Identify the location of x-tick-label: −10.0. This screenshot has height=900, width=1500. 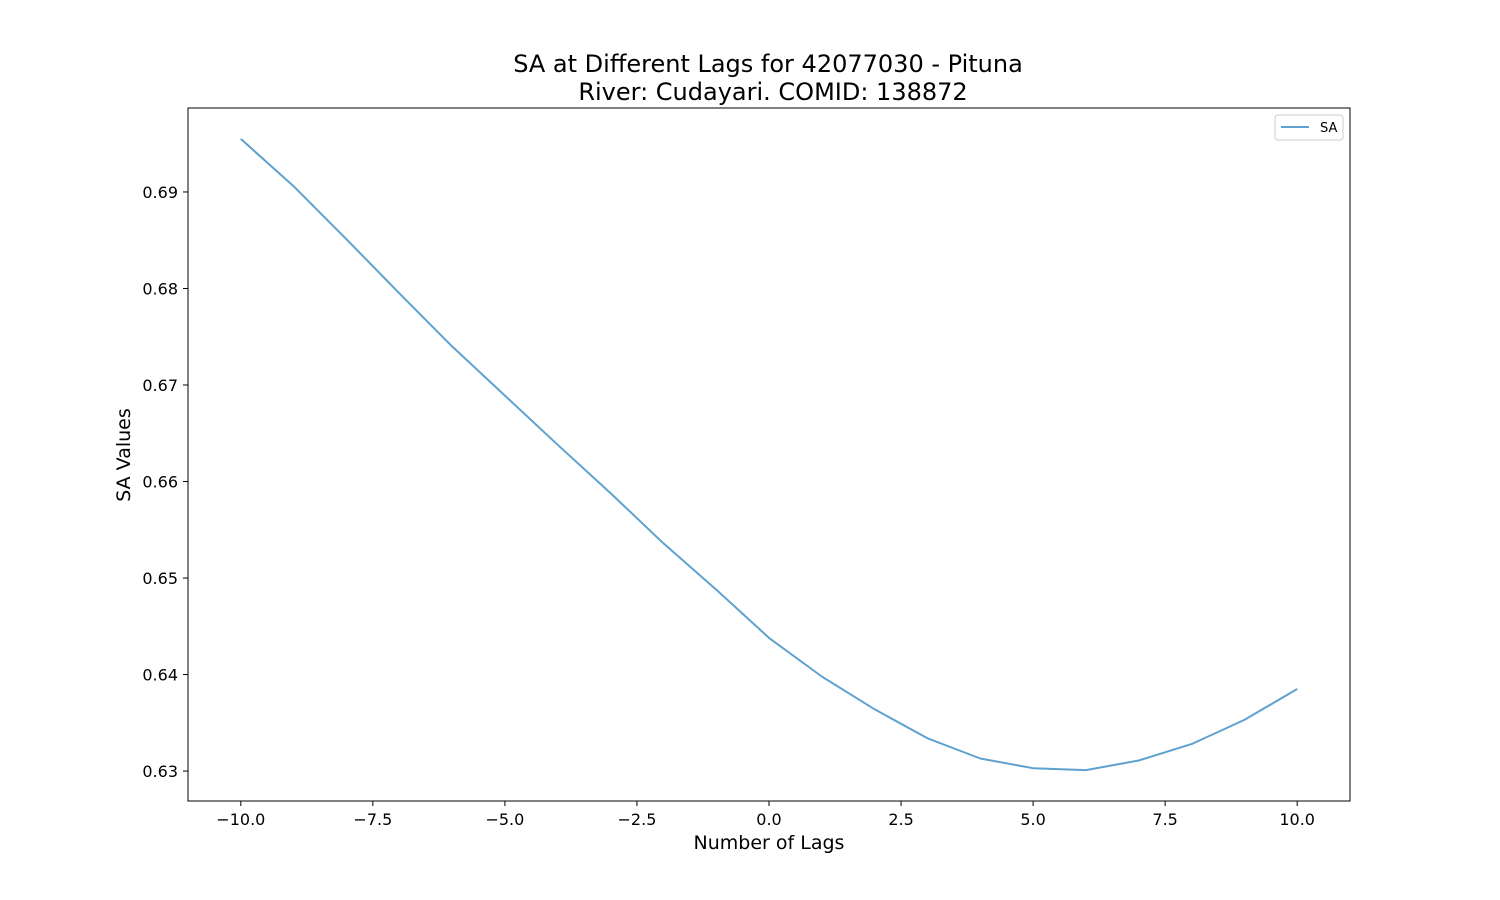
(240, 819).